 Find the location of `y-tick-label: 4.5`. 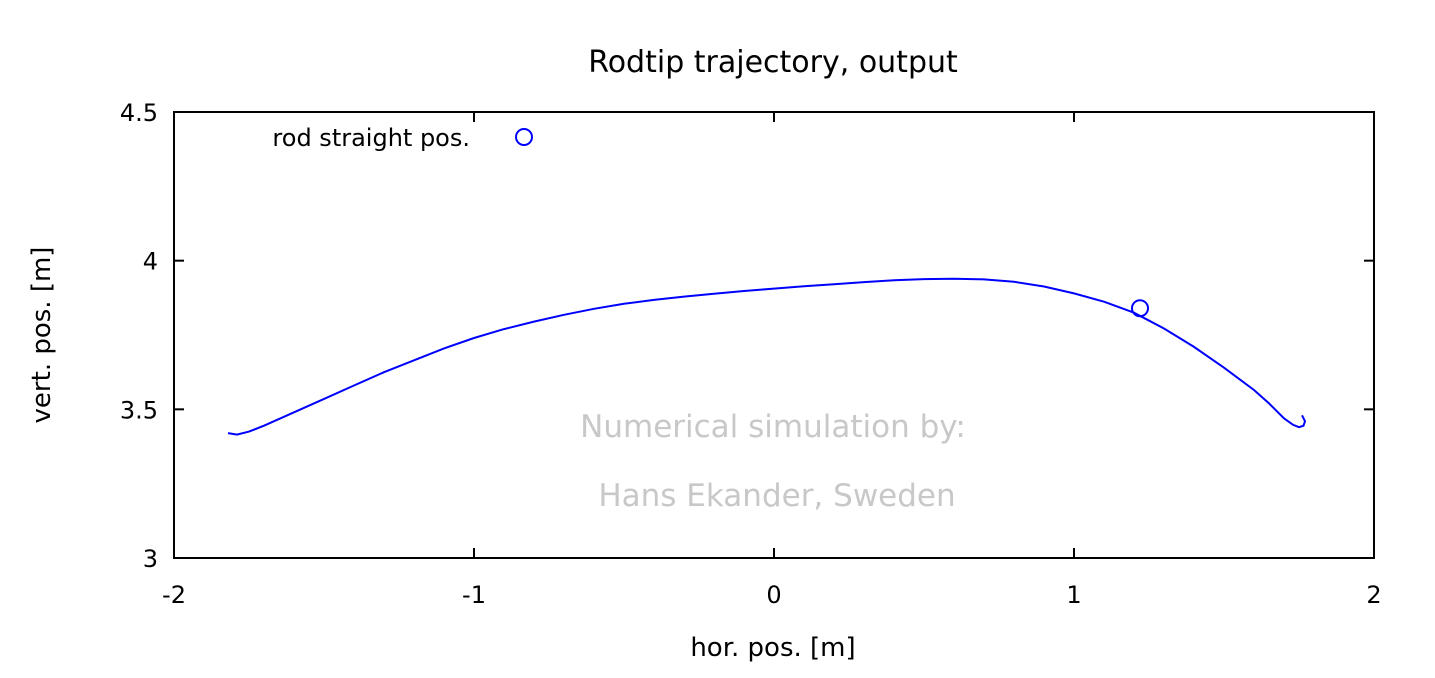

y-tick-label: 4.5 is located at coordinates (139, 113).